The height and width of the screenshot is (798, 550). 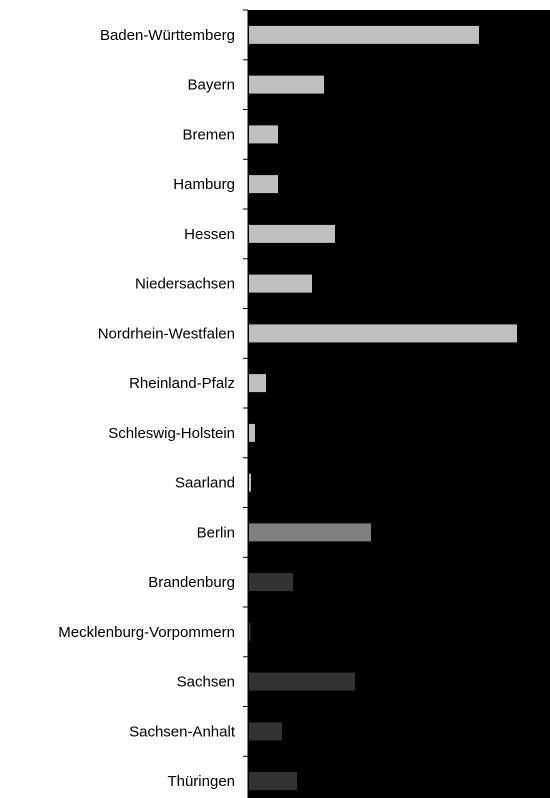 I want to click on category-label: Bayern, so click(x=211, y=85).